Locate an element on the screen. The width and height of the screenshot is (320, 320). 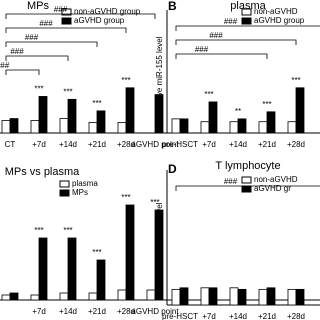
legend-label: aGVHD group is located at coordinates (279, 20).